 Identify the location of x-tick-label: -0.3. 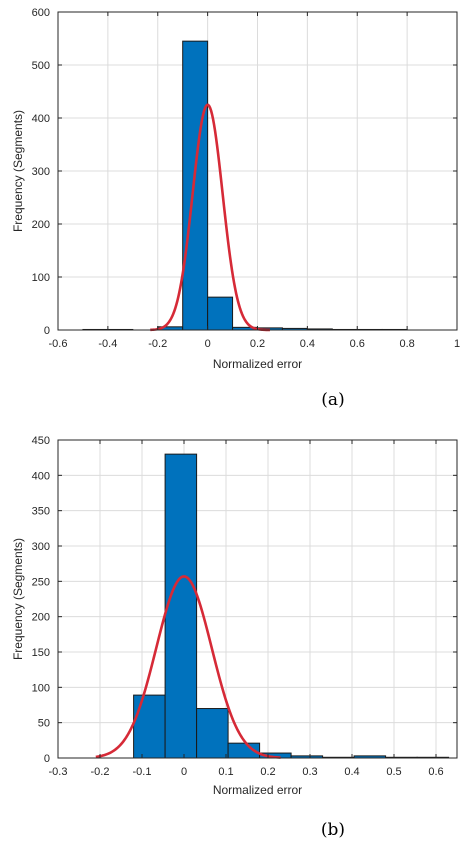
(58, 772).